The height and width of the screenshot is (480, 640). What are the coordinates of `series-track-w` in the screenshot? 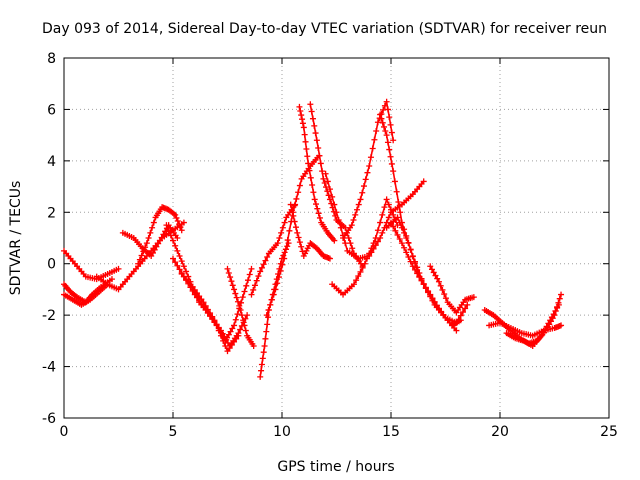 It's located at (452, 289).